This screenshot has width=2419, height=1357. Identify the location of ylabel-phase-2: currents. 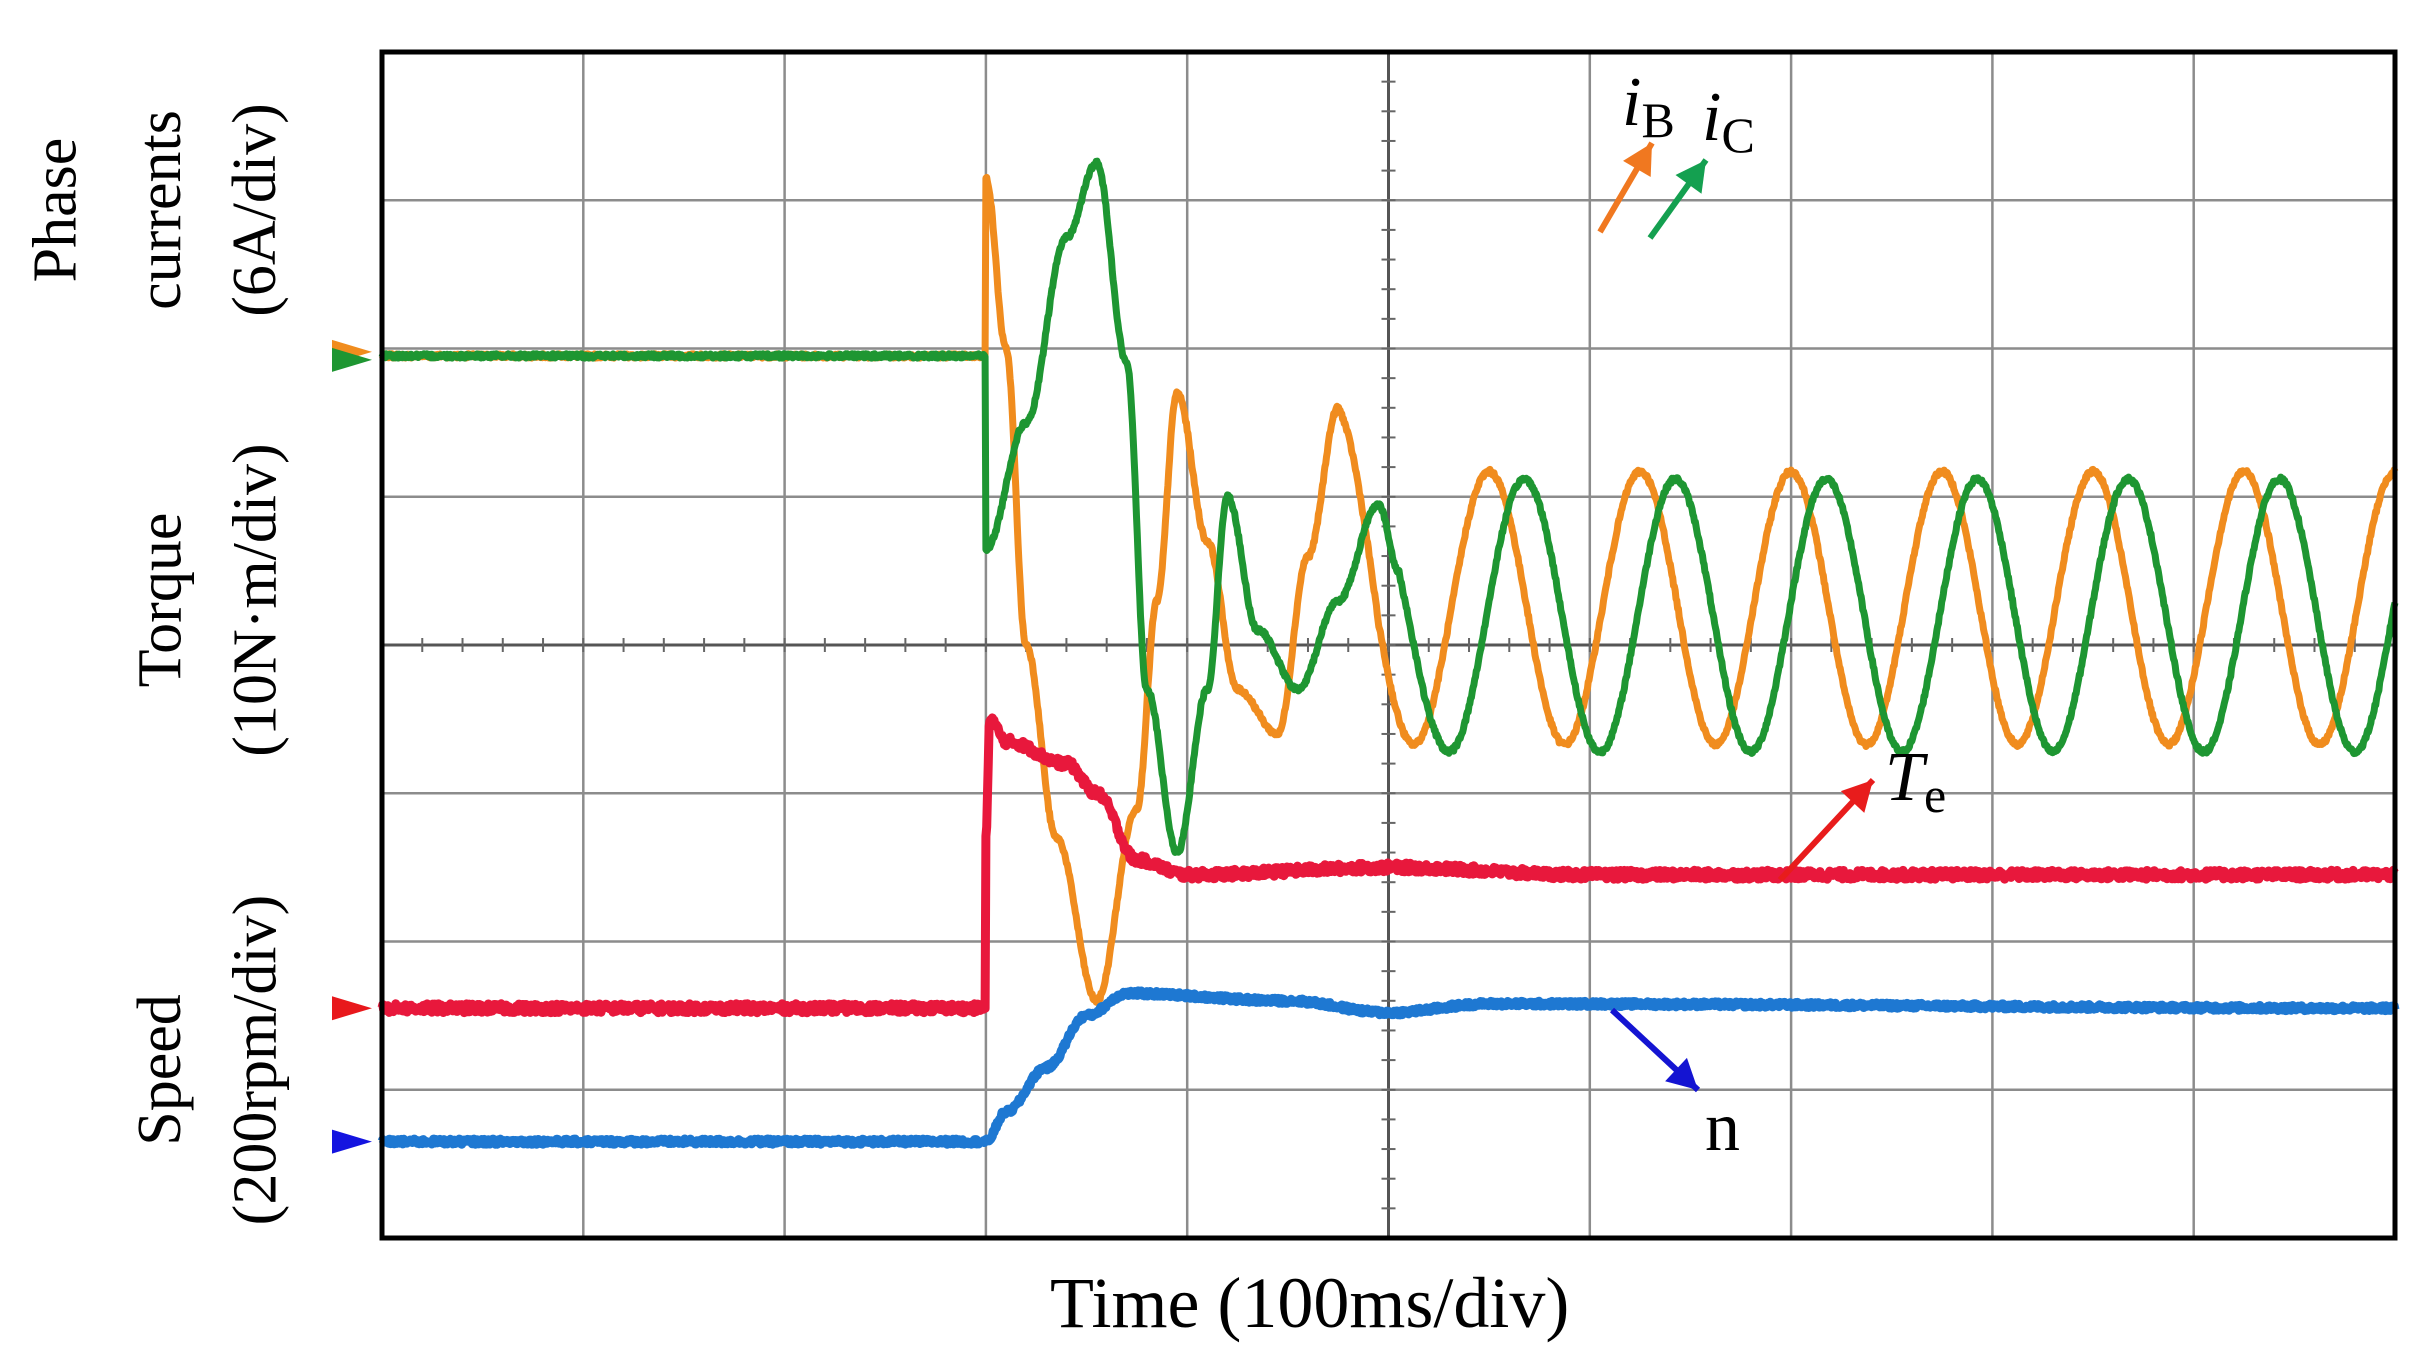
(159, 210).